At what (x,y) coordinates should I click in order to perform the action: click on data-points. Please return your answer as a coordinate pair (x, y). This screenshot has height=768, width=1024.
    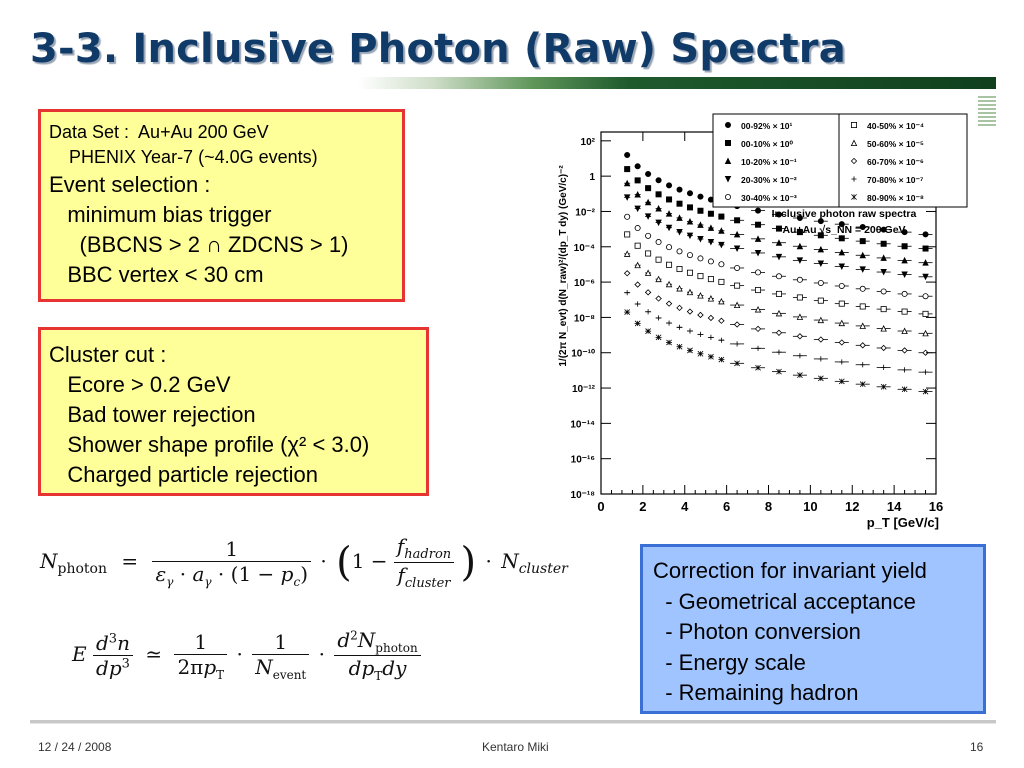
    Looking at the image, I should click on (778, 273).